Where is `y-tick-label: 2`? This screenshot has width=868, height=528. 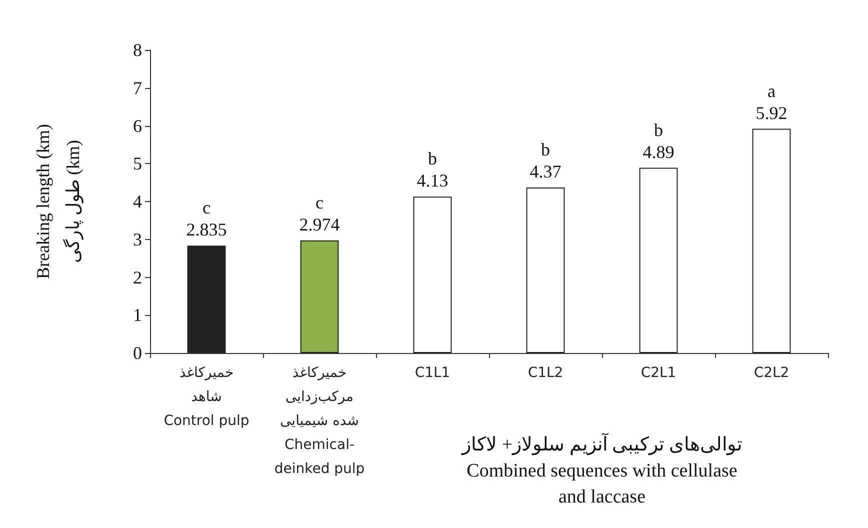 y-tick-label: 2 is located at coordinates (137, 277).